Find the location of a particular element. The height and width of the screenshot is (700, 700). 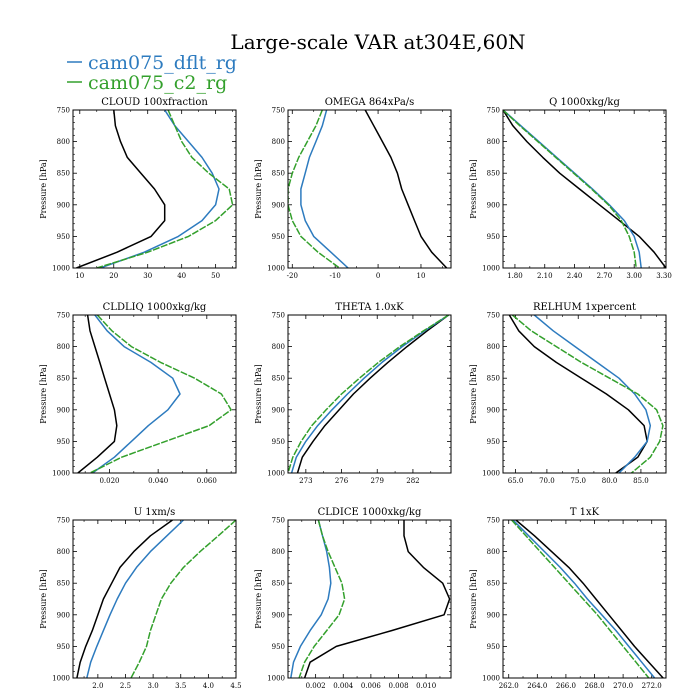

x-tick-label: 65.0 is located at coordinates (516, 481).